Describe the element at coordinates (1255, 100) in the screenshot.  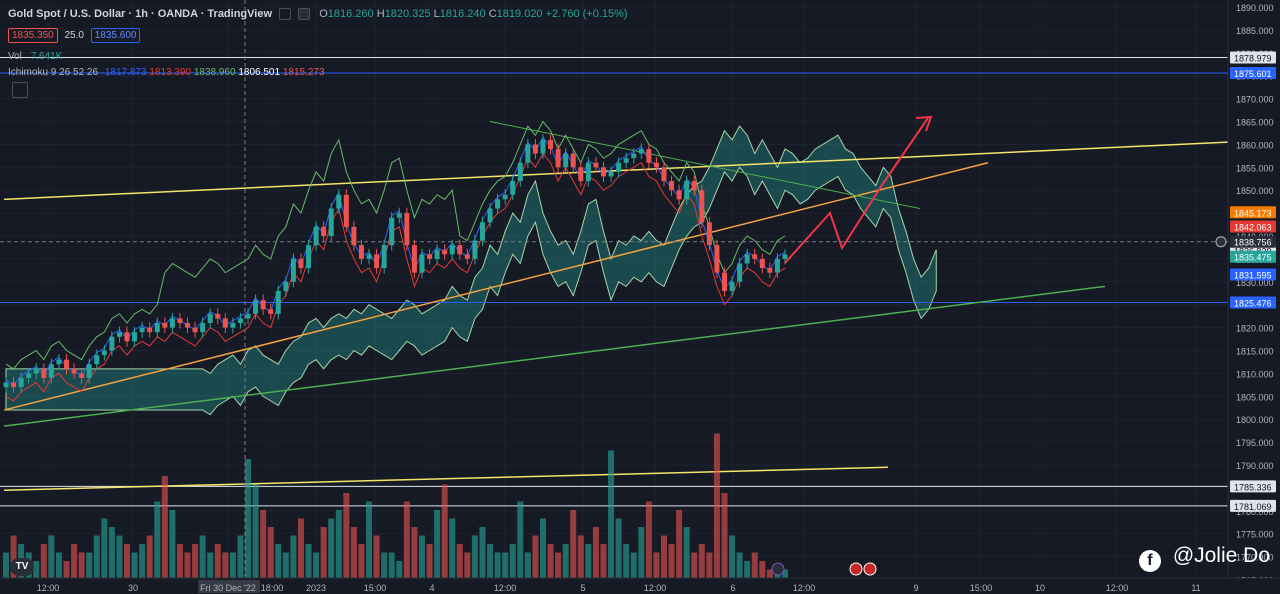
I see `price-tick-label: 1870.000` at that location.